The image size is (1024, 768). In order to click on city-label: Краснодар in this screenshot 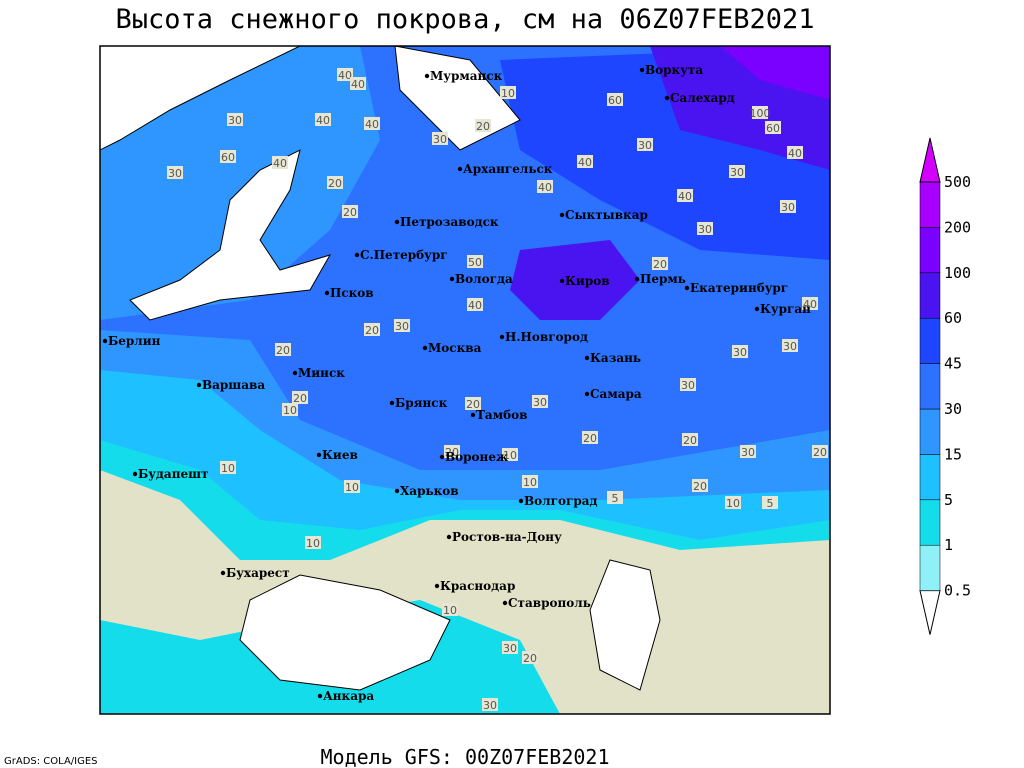, I will do `click(477, 586)`.